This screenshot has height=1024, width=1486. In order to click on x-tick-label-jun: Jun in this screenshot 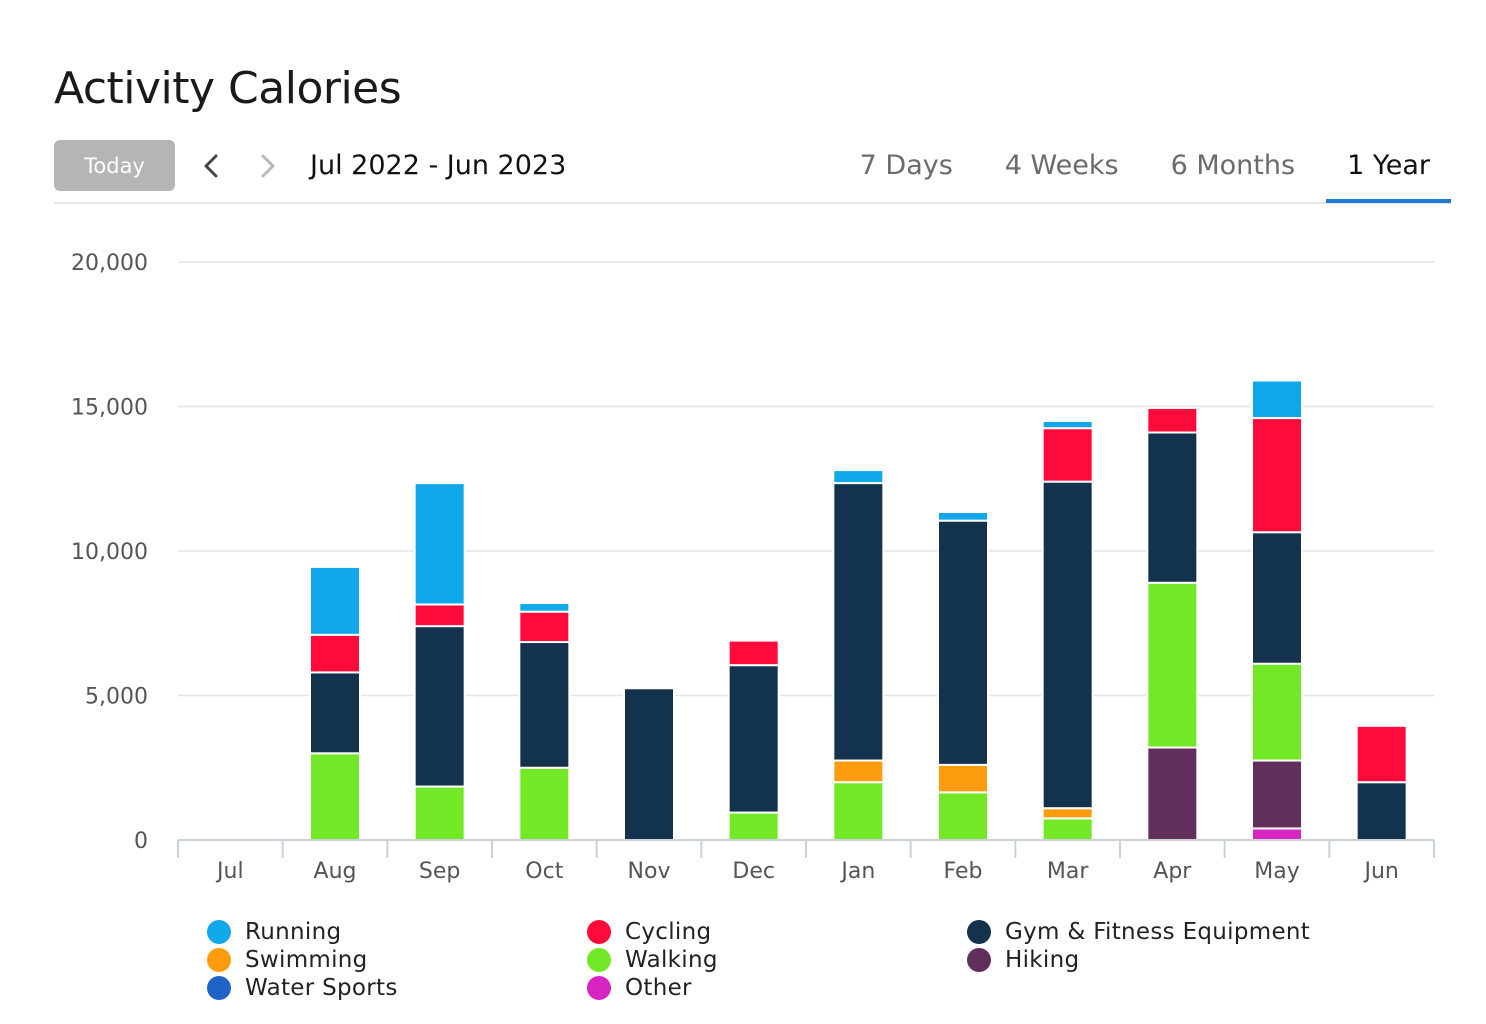, I will do `click(1380, 871)`.